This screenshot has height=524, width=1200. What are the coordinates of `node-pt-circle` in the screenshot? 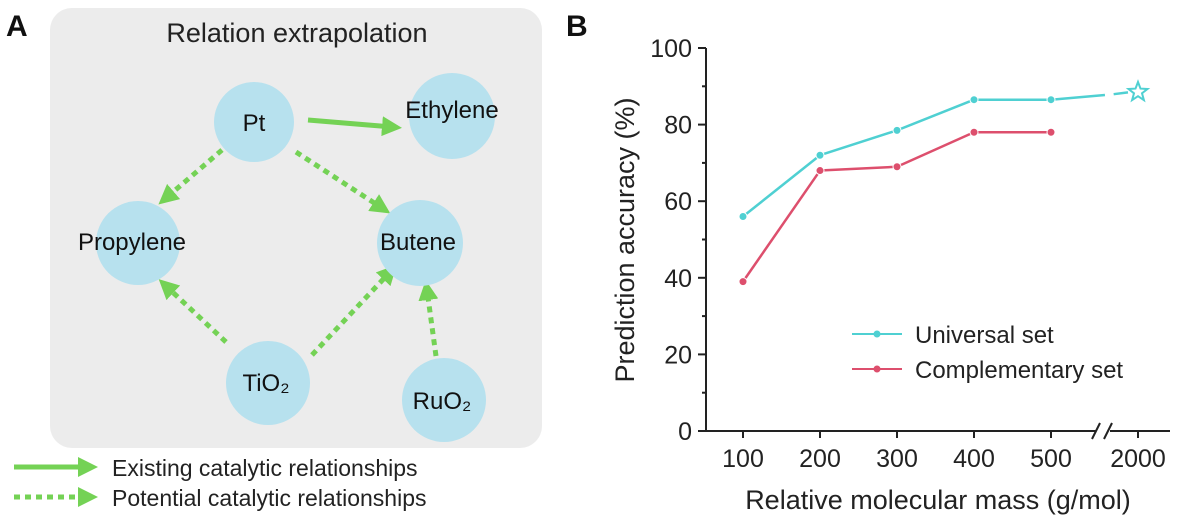 It's located at (254, 122).